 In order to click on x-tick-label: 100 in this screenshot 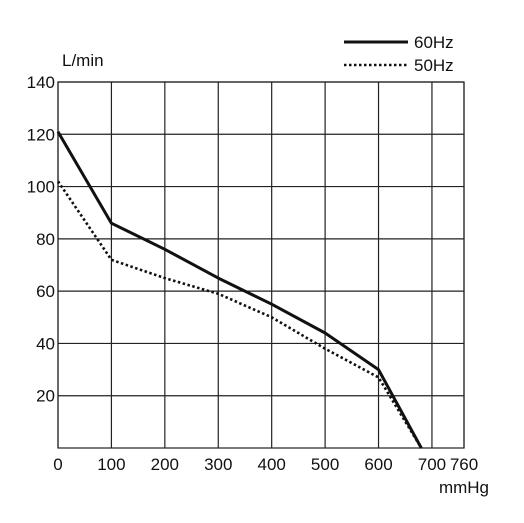, I will do `click(111, 464)`.